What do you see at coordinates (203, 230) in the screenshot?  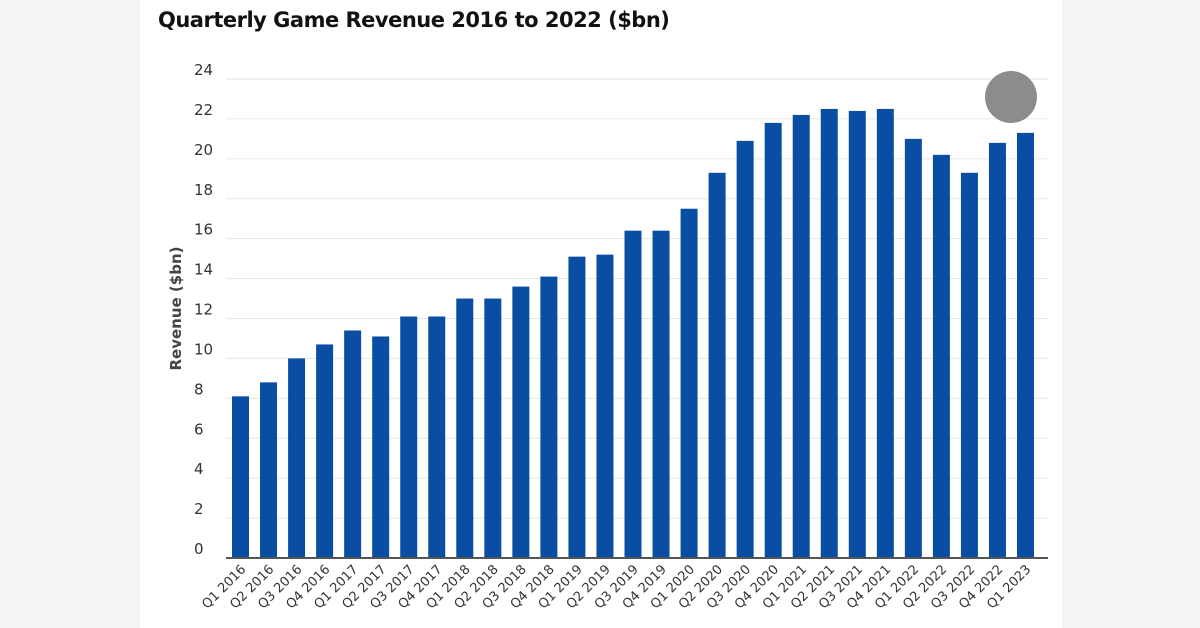 I see `y-tick-label: 16` at bounding box center [203, 230].